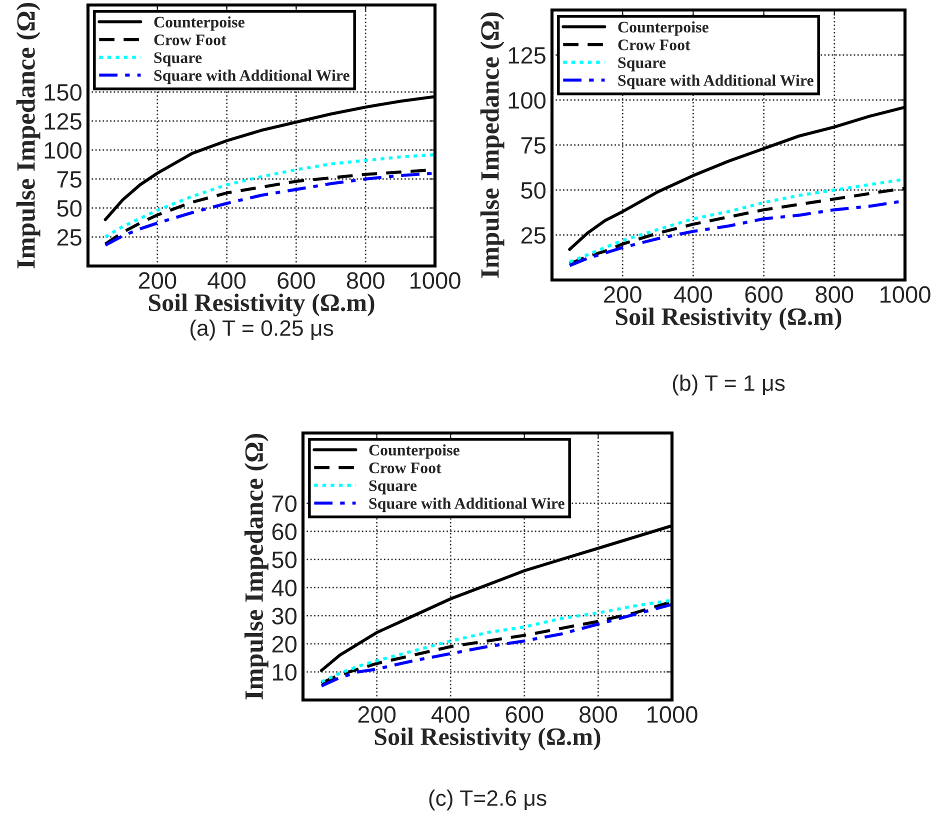 This screenshot has width=942, height=824. What do you see at coordinates (284, 672) in the screenshot?
I see `y-tick-label: 10` at bounding box center [284, 672].